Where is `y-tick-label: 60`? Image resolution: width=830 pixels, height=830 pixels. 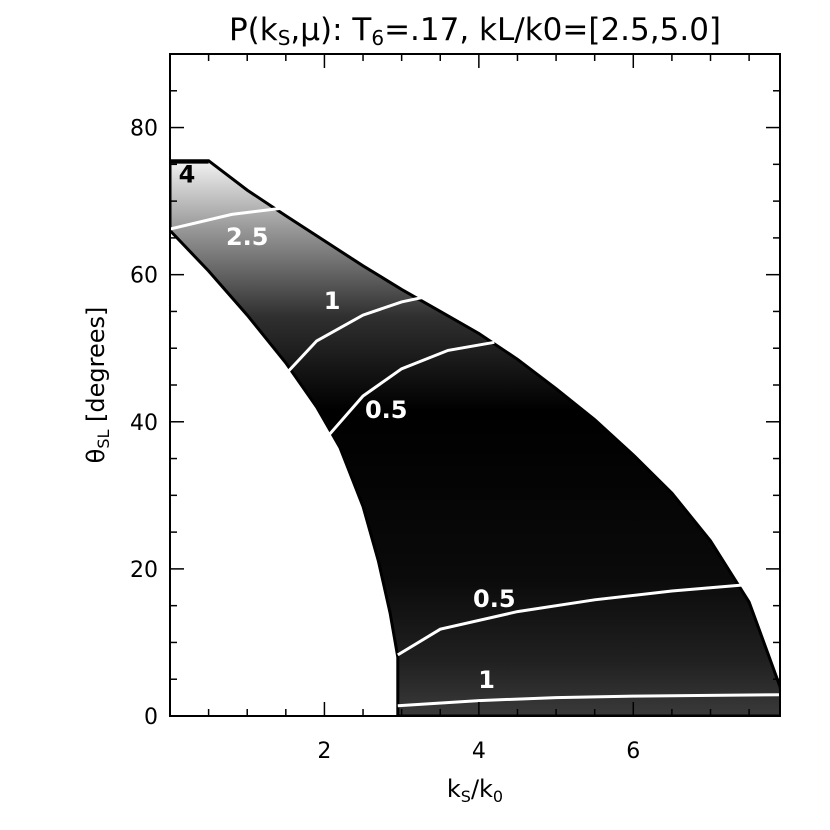
y-tick-label: 60 is located at coordinates (144, 276).